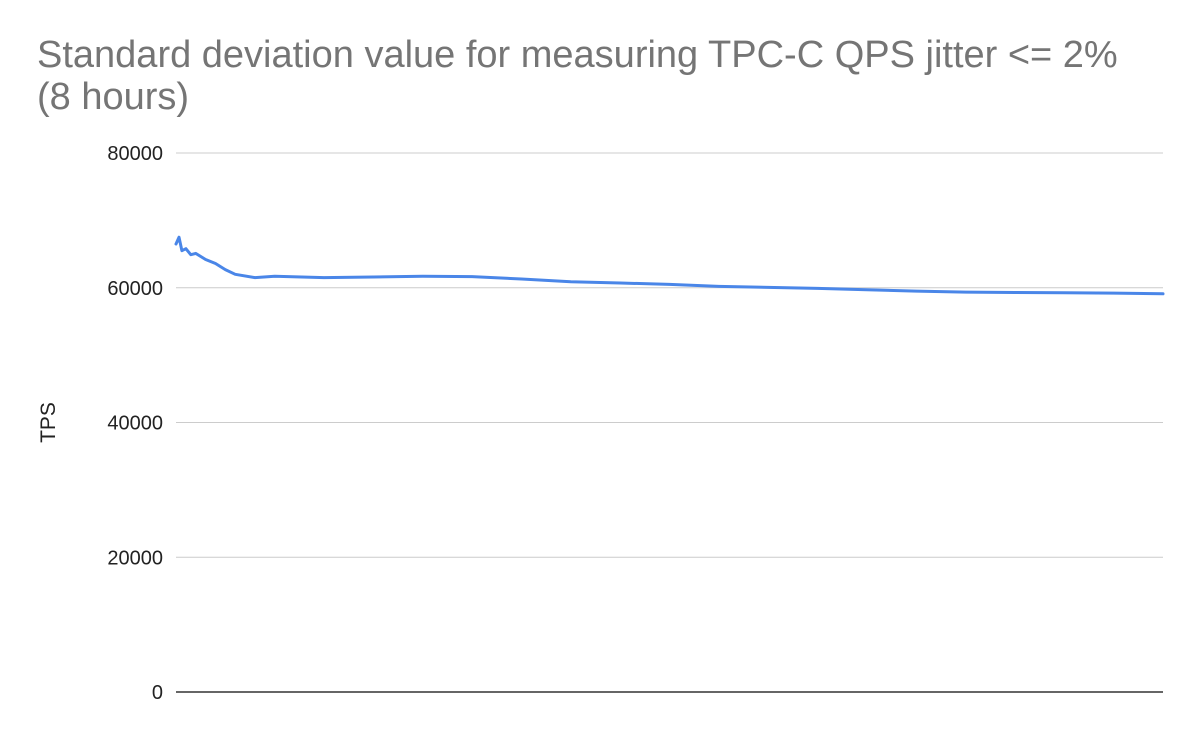  I want to click on series-layer, so click(669, 265).